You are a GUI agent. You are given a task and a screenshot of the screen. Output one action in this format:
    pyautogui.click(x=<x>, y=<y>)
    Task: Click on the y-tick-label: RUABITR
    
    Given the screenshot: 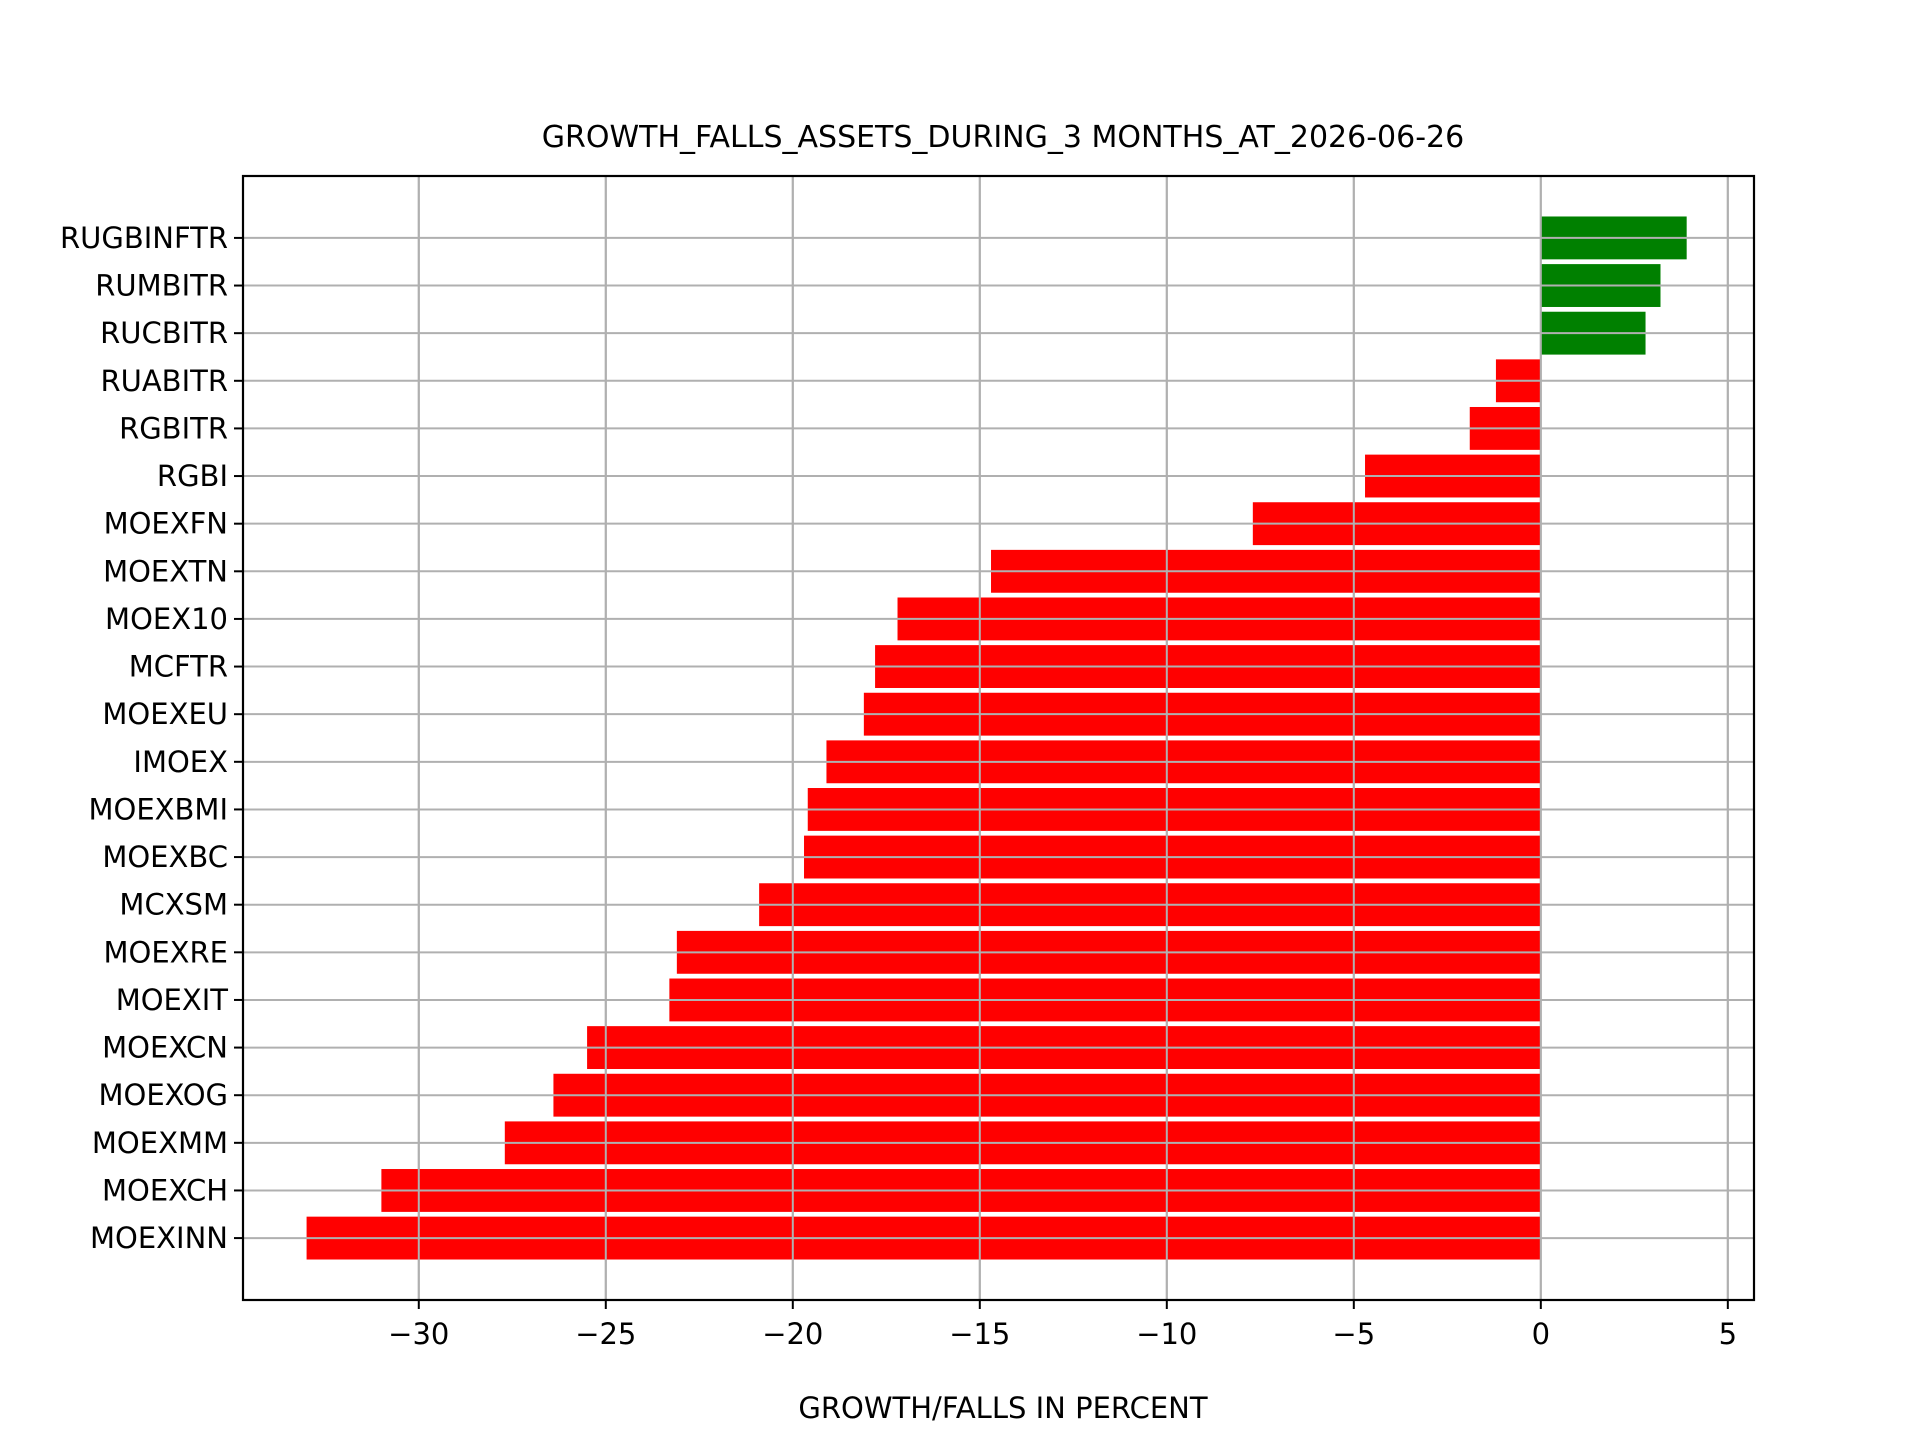 What is the action you would take?
    pyautogui.click(x=164, y=381)
    